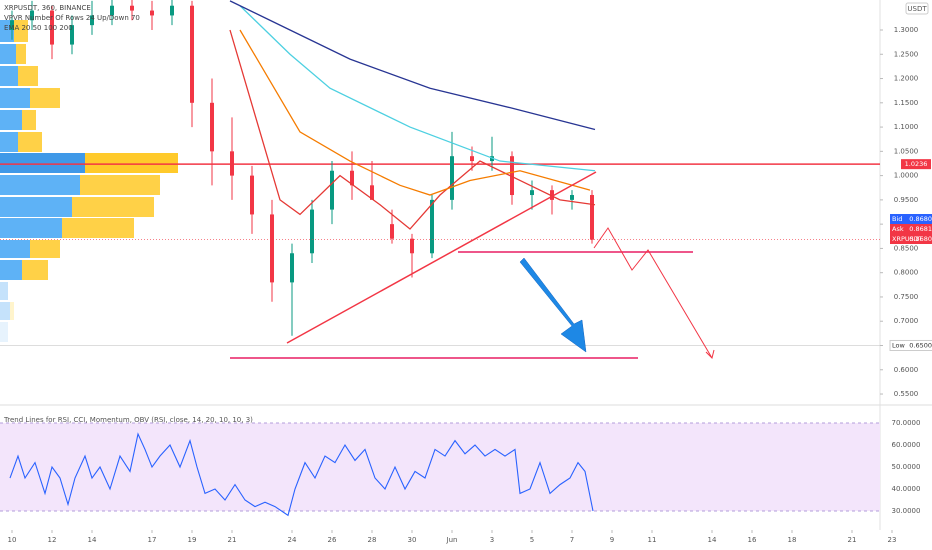 The image size is (932, 550). I want to click on currency-box, so click(917, 8).